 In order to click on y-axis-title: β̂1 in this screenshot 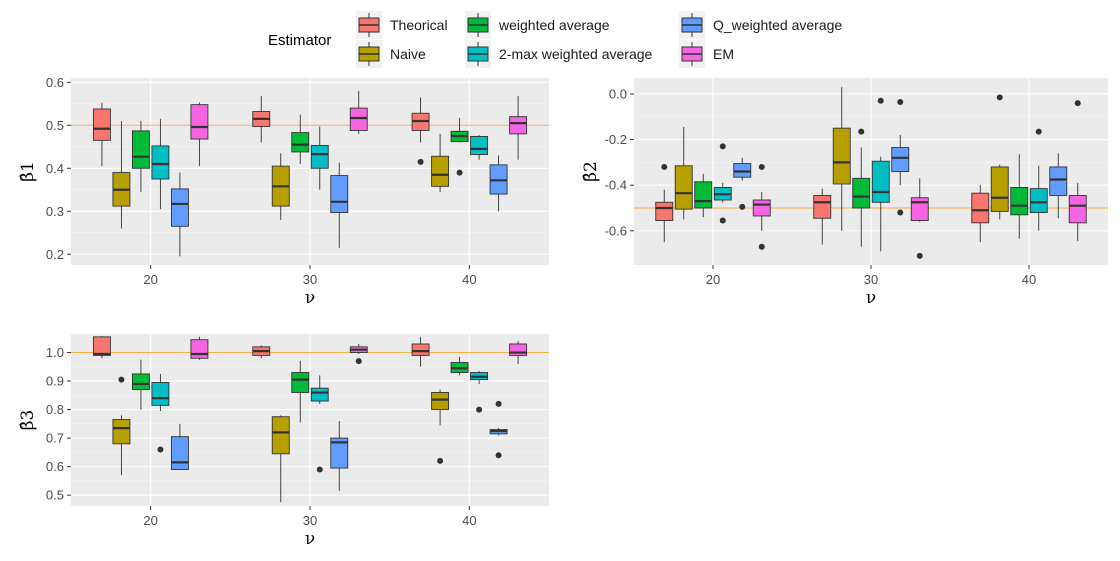, I will do `click(28, 171)`.